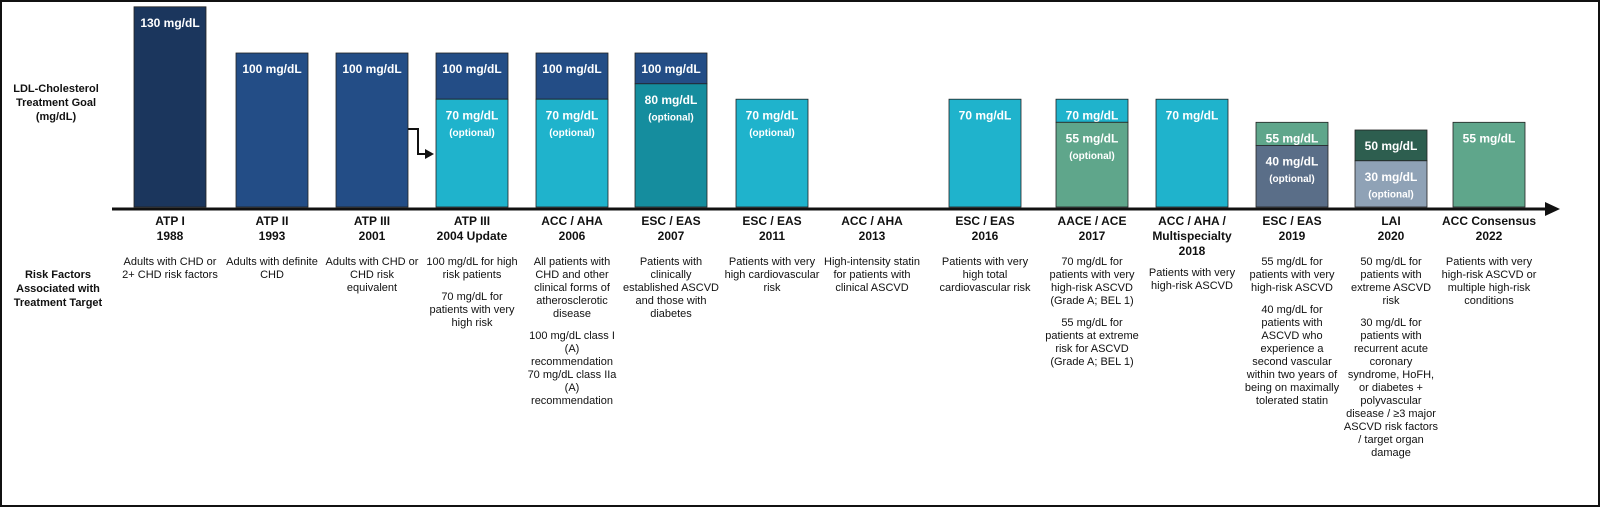  I want to click on guideline-title: 2013, so click(872, 236).